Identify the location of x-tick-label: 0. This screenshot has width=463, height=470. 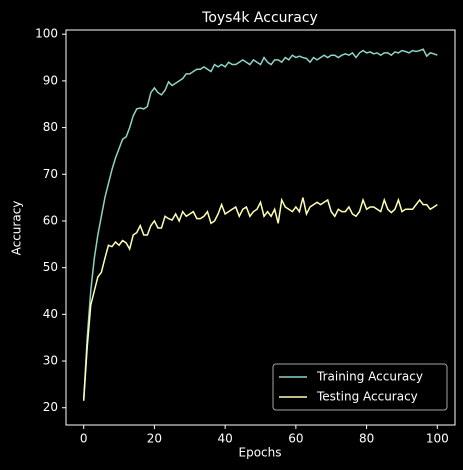
(84, 439).